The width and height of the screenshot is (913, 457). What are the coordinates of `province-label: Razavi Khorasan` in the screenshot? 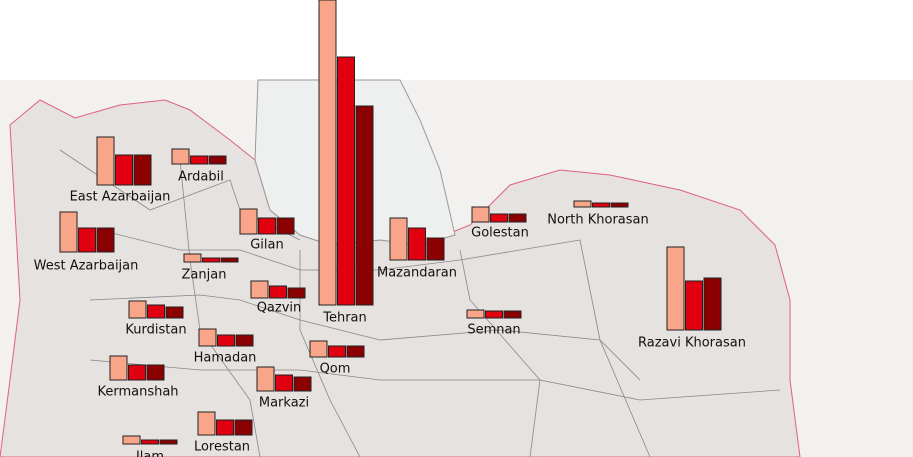 It's located at (692, 343).